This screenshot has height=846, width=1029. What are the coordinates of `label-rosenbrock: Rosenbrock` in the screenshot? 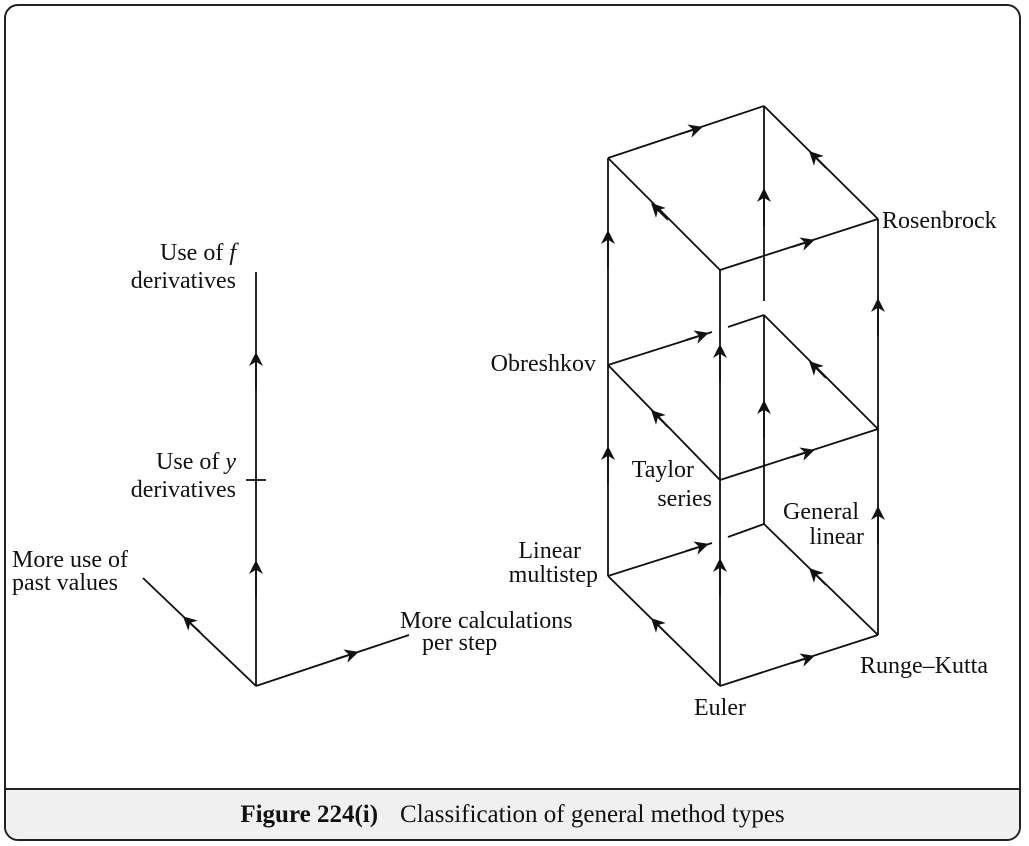 It's located at (939, 221).